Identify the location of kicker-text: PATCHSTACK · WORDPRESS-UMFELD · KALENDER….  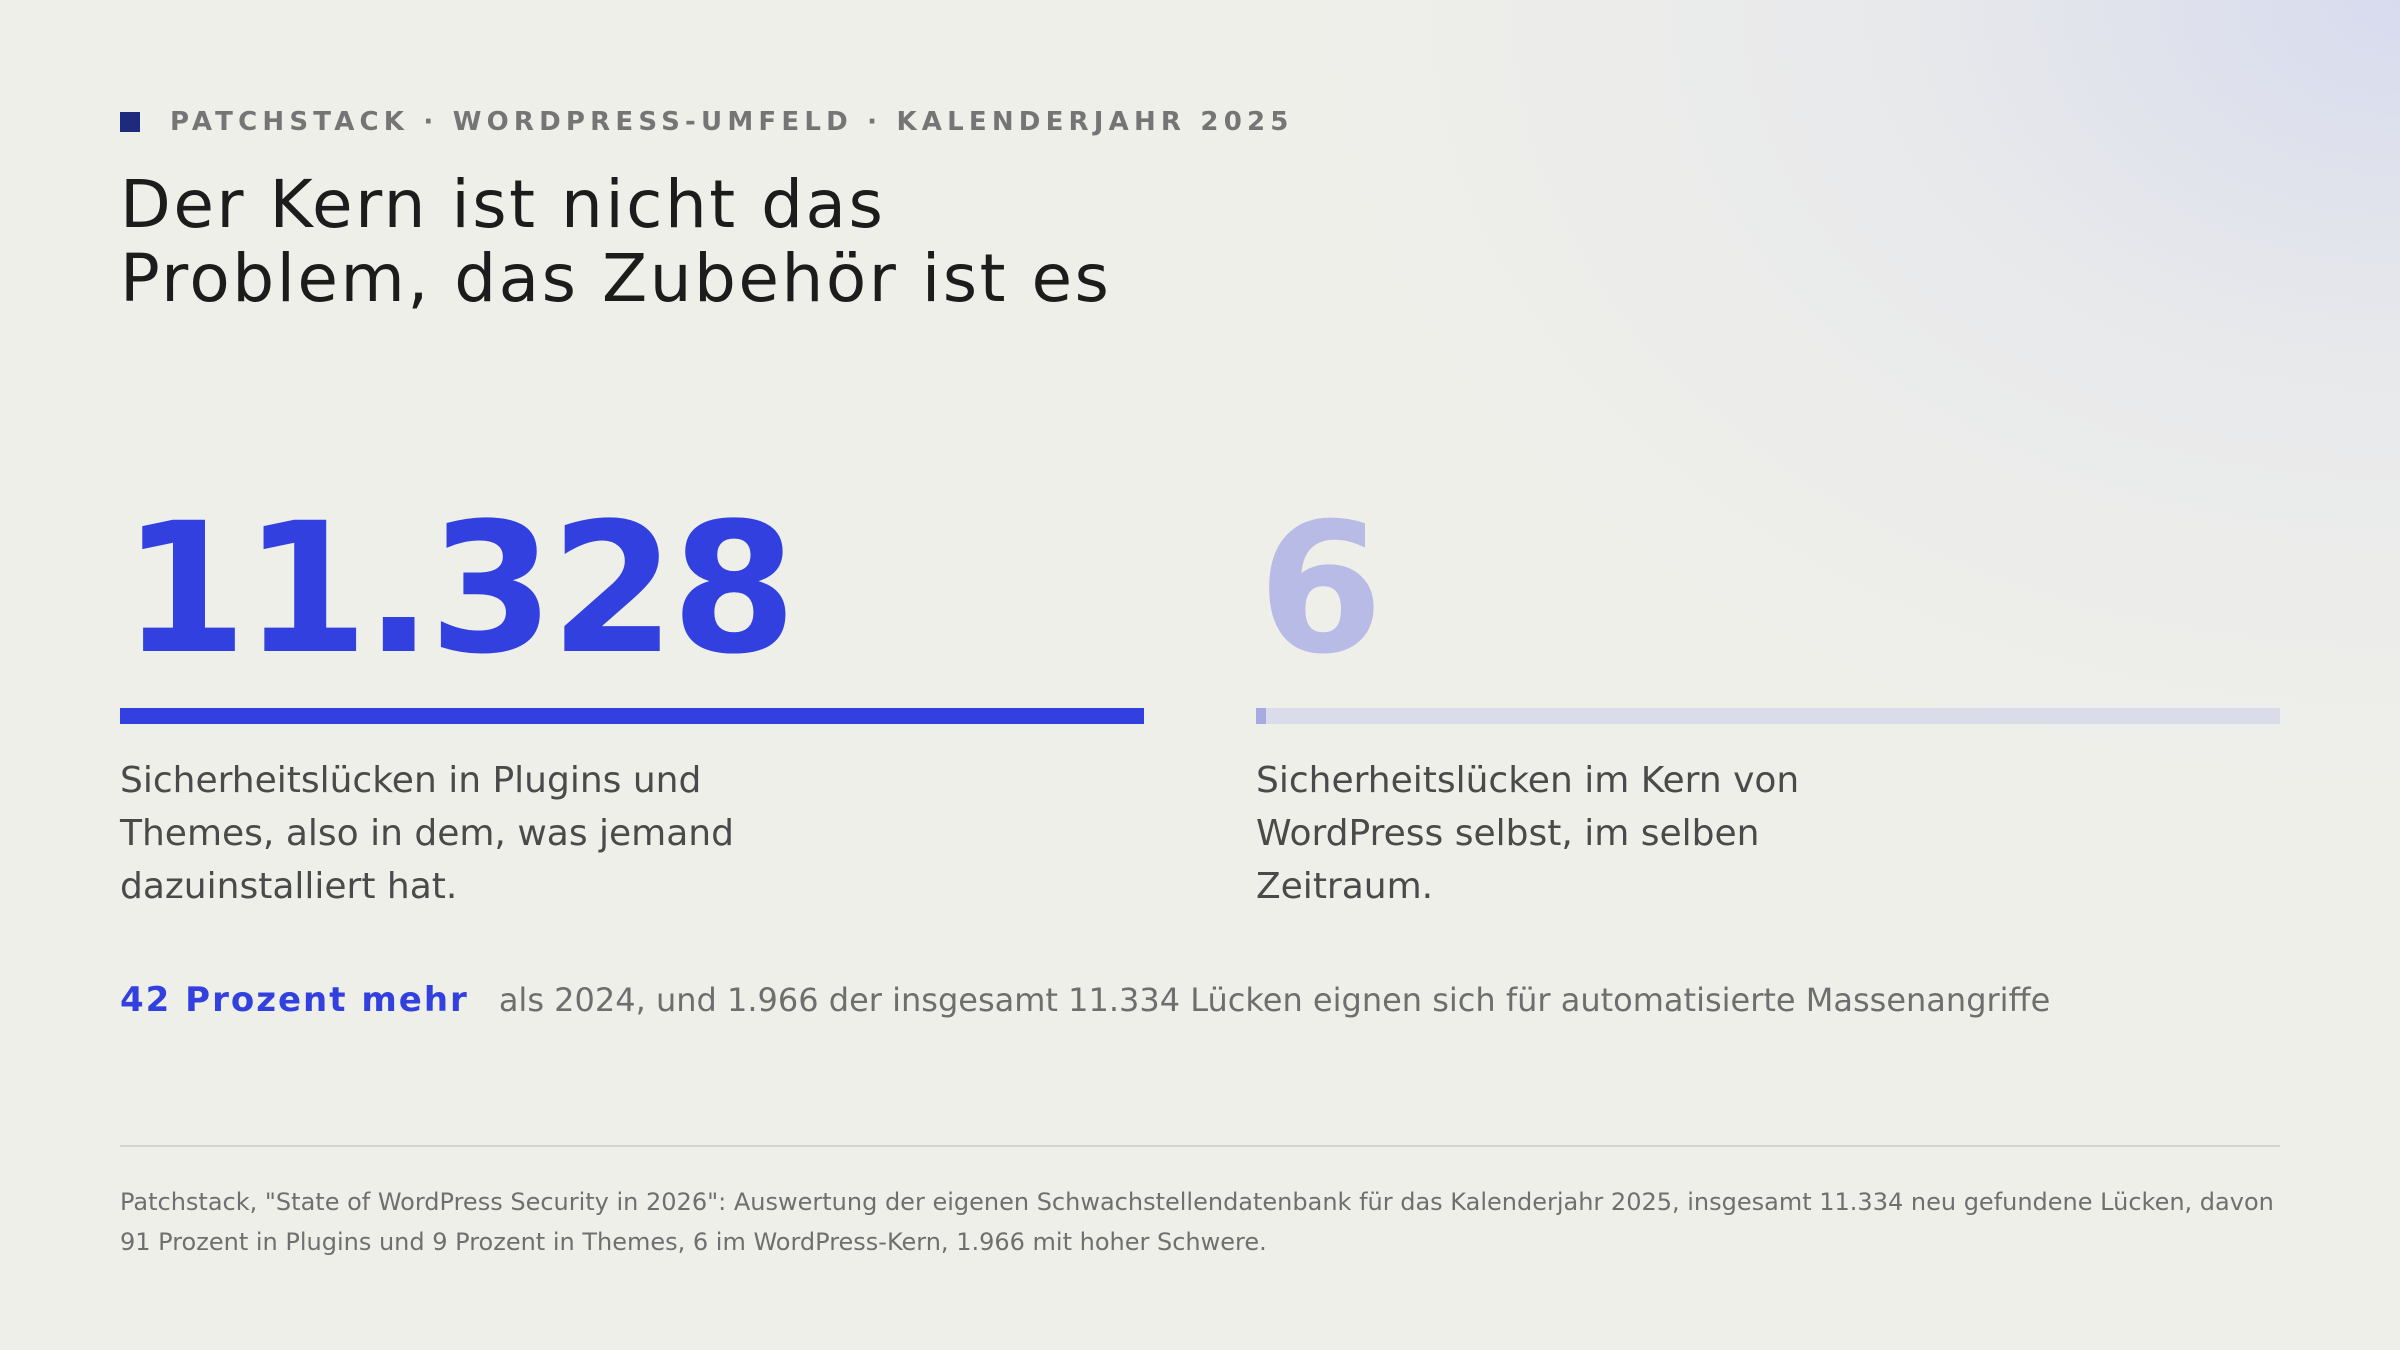
(732, 122).